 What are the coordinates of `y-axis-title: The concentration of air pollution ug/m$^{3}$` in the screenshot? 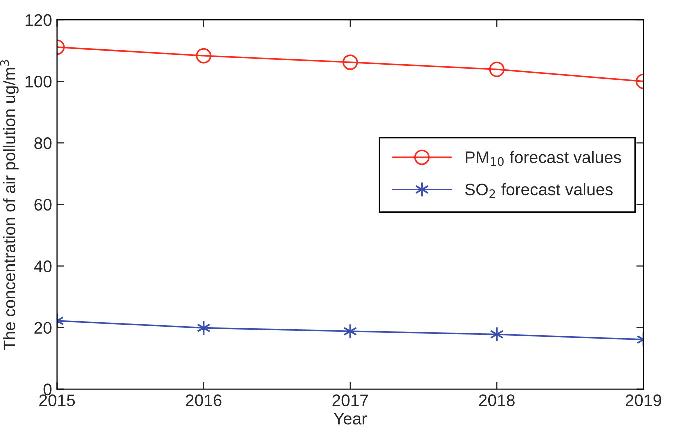 It's located at (9, 205).